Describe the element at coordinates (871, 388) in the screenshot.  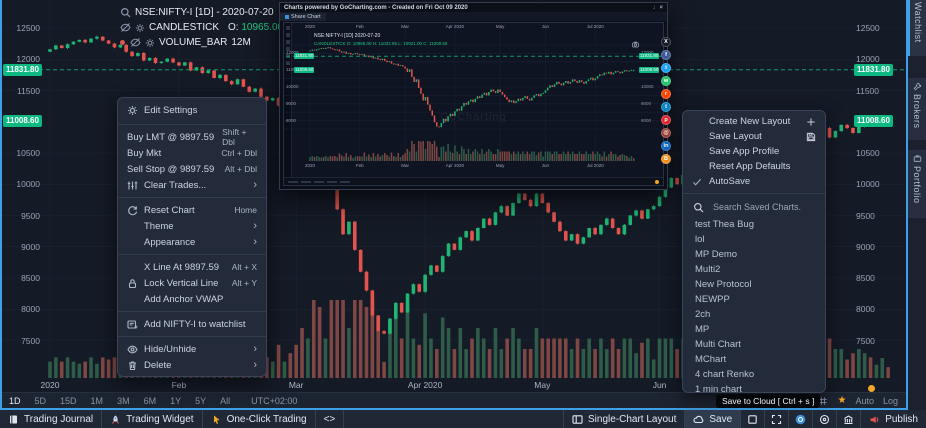
I see `go-to-realtime-dot` at that location.